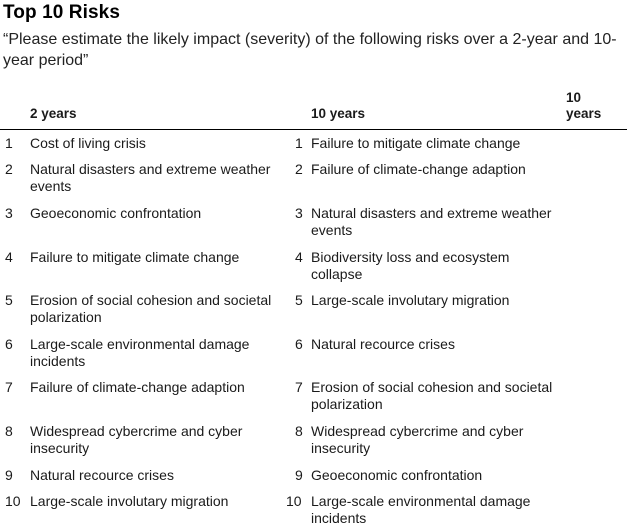 Image resolution: width=628 pixels, height=529 pixels. Describe the element at coordinates (61, 12) in the screenshot. I see `page-title: Top 10 Risks` at that location.